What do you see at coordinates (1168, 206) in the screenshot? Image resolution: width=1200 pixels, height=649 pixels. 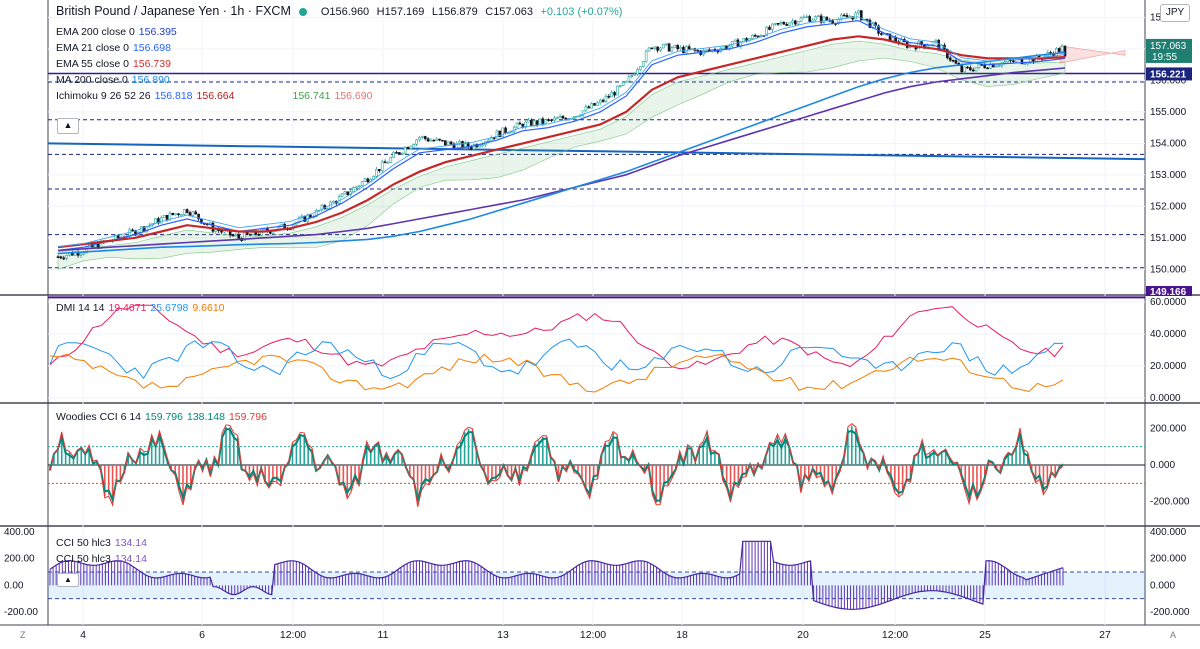 I see `price-tick-label: 152.000` at bounding box center [1168, 206].